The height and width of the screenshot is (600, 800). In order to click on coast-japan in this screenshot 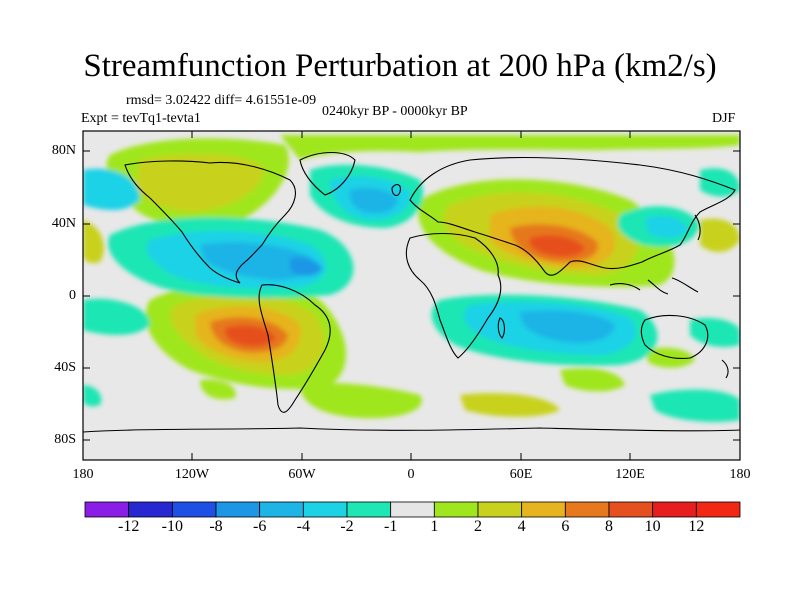, I will do `click(697, 227)`.